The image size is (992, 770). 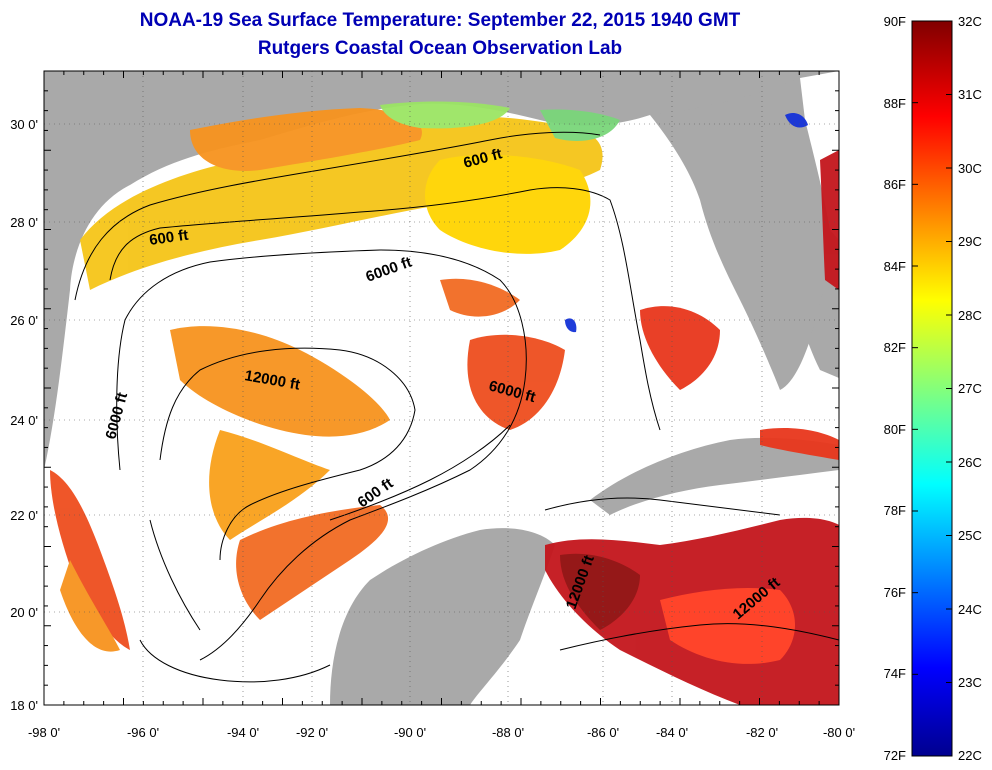 What do you see at coordinates (970, 535) in the screenshot?
I see `colorbar-c-label: 25C` at bounding box center [970, 535].